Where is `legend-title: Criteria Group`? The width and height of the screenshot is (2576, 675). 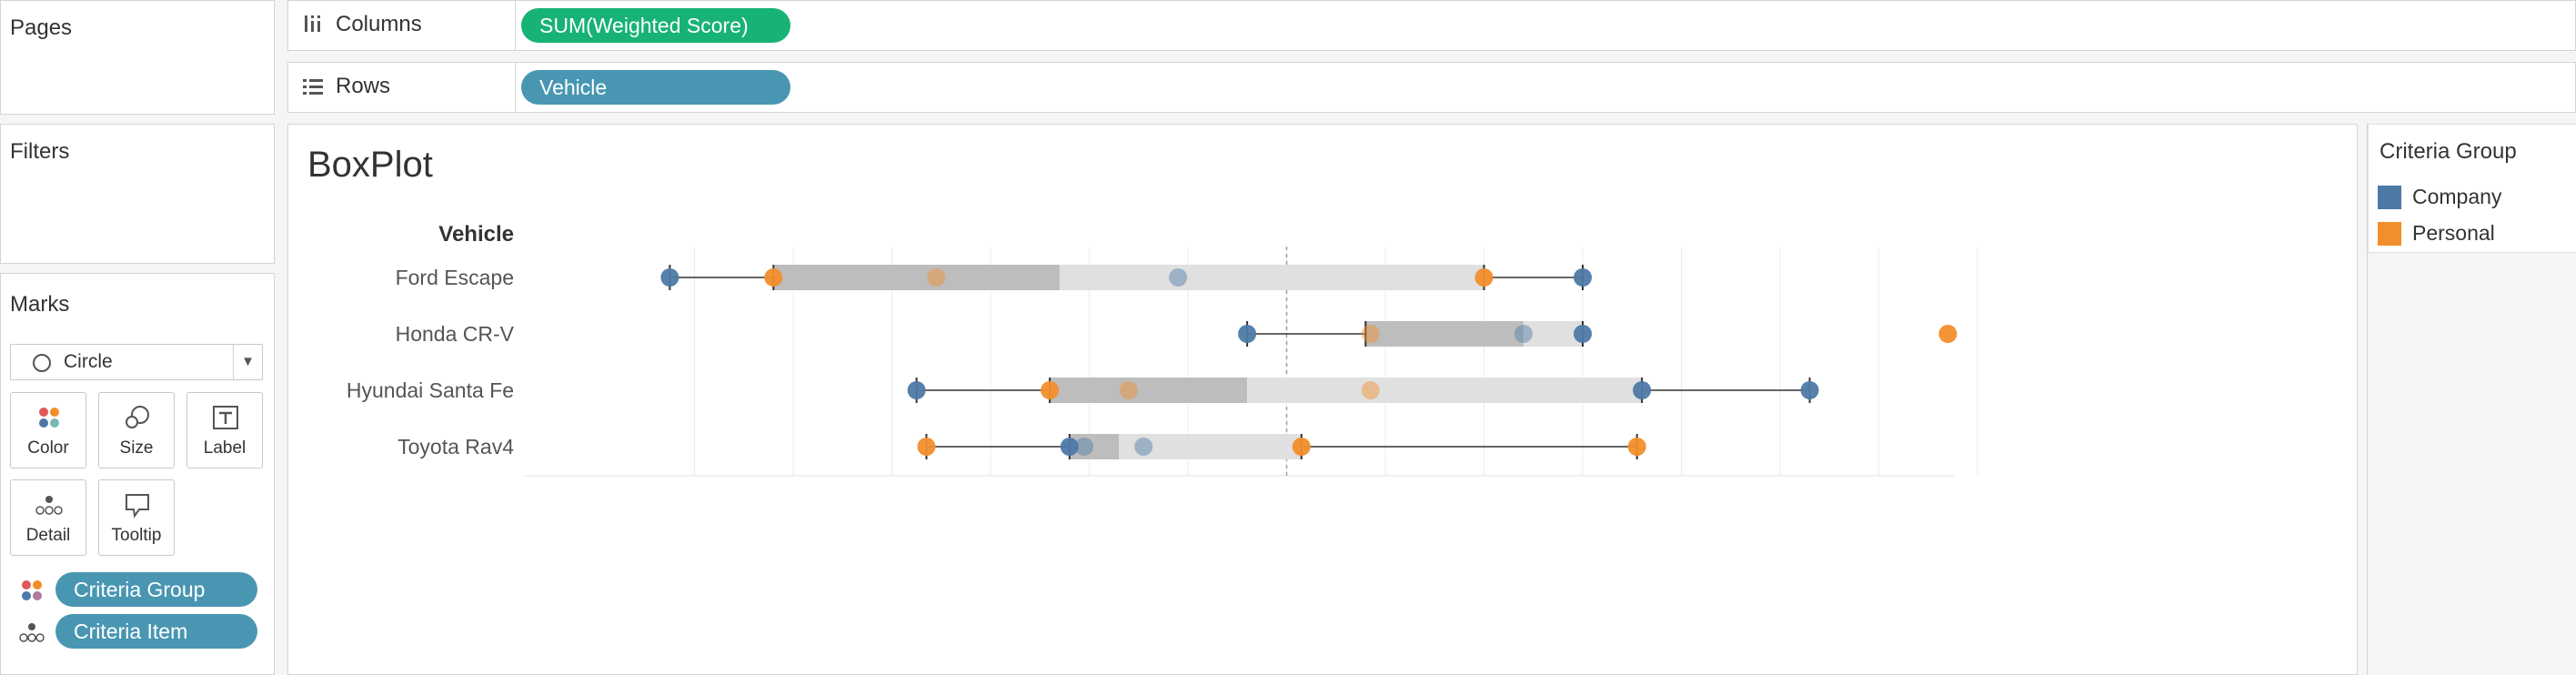
legend-title: Criteria Group is located at coordinates (2448, 151).